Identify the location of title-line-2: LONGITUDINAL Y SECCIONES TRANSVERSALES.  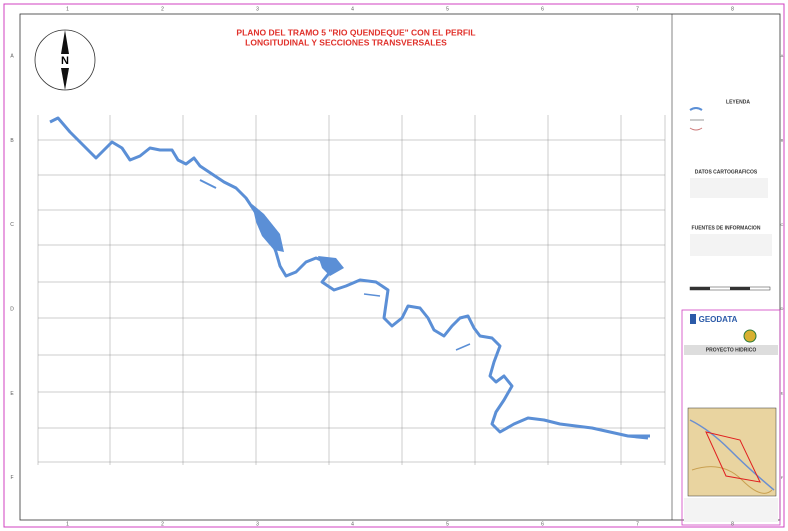
(346, 42).